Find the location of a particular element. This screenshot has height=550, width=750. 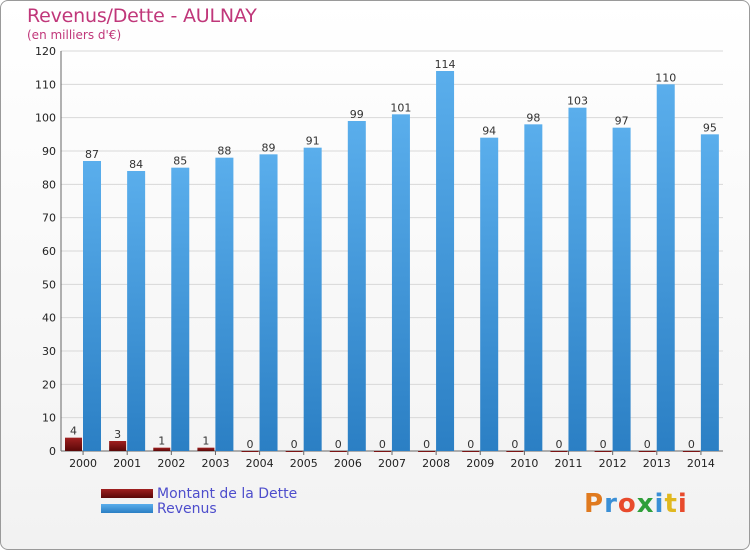

data-label-revenus: 101 is located at coordinates (400, 107).